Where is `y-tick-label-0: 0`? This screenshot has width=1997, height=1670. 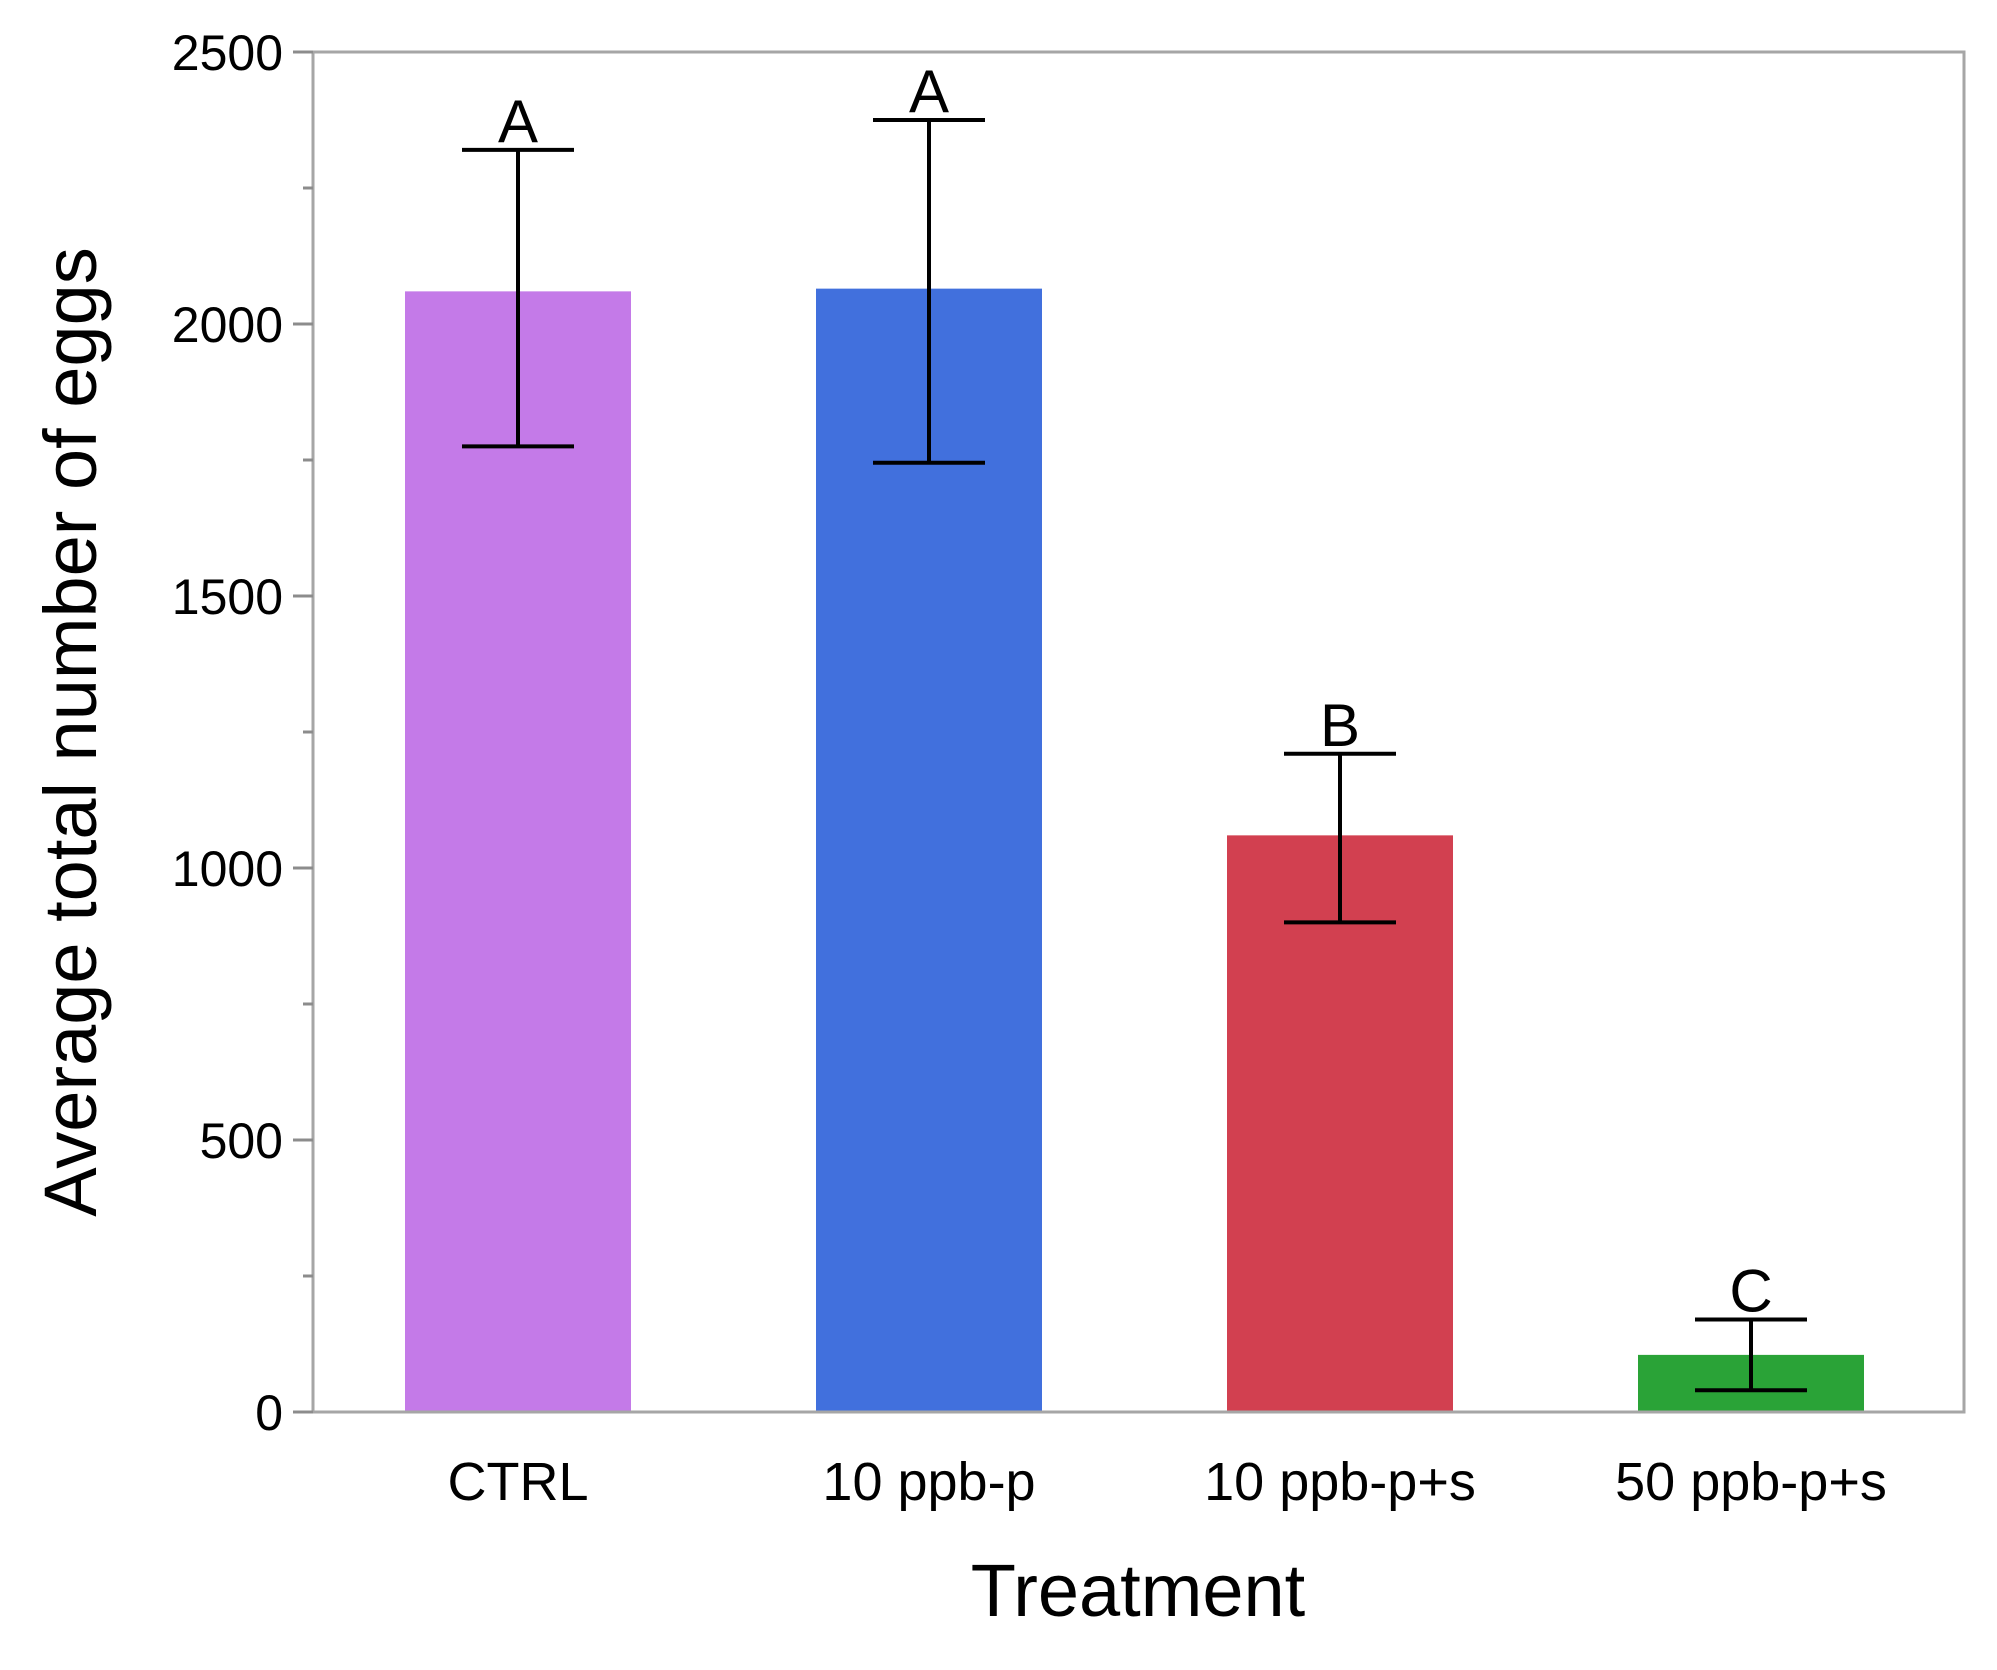 y-tick-label-0: 0 is located at coordinates (269, 1413).